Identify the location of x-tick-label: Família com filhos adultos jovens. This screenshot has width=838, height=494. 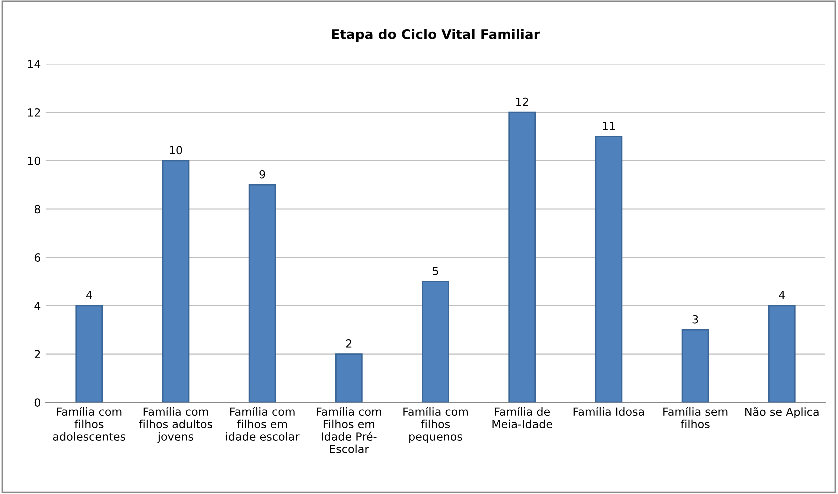
(176, 425).